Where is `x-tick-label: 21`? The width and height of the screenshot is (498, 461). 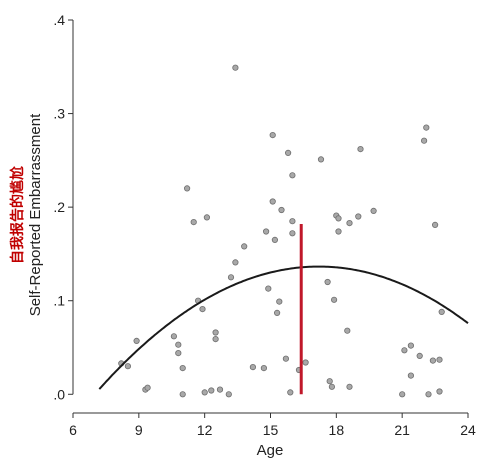 x-tick-label: 21 is located at coordinates (402, 430).